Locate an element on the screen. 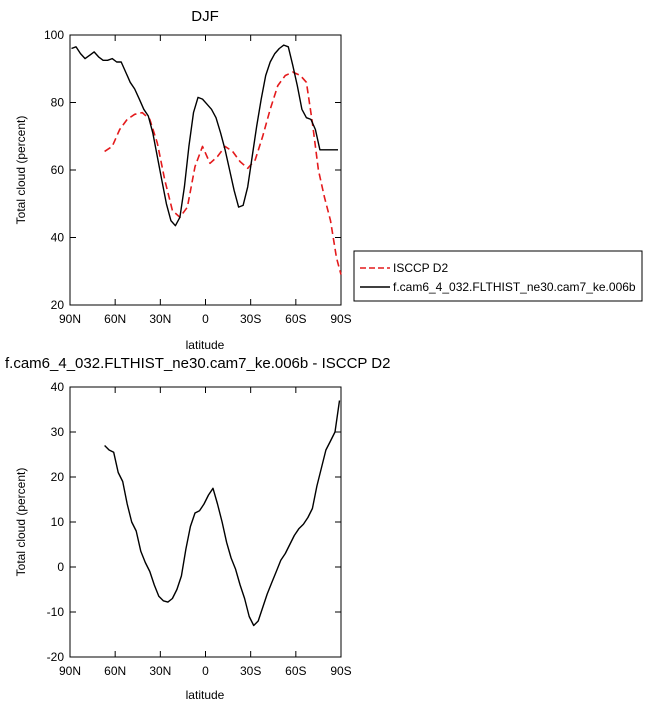 The height and width of the screenshot is (706, 649). y-tick-label: 10 is located at coordinates (58, 522).